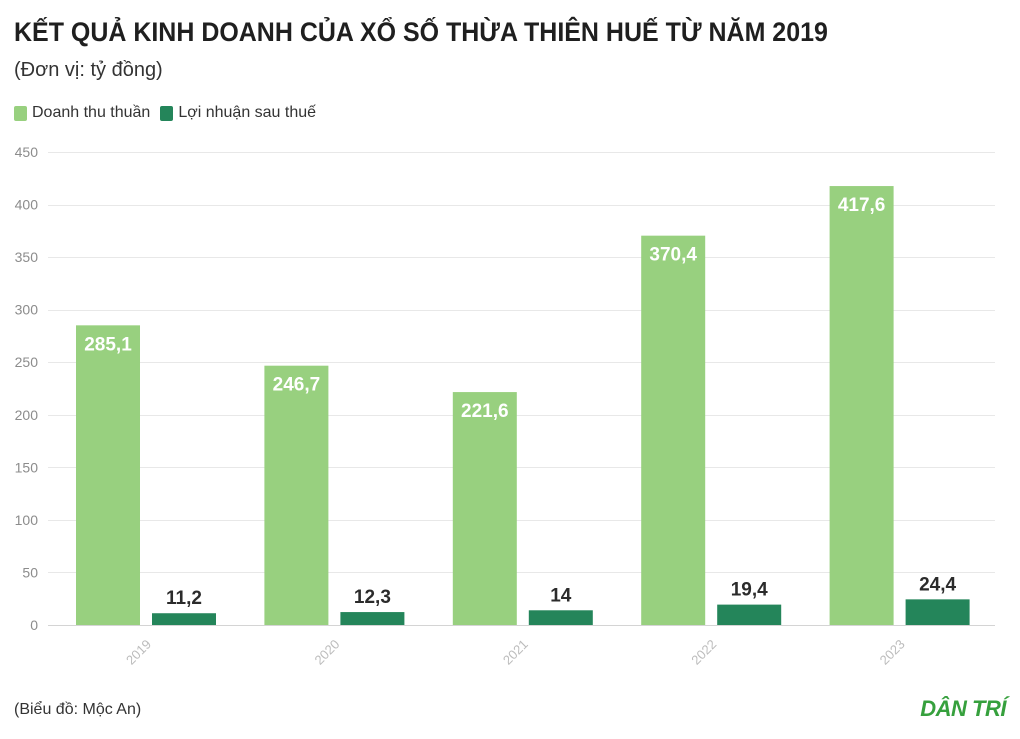  What do you see at coordinates (561, 595) in the screenshot?
I see `value-label-profit-2021: 14` at bounding box center [561, 595].